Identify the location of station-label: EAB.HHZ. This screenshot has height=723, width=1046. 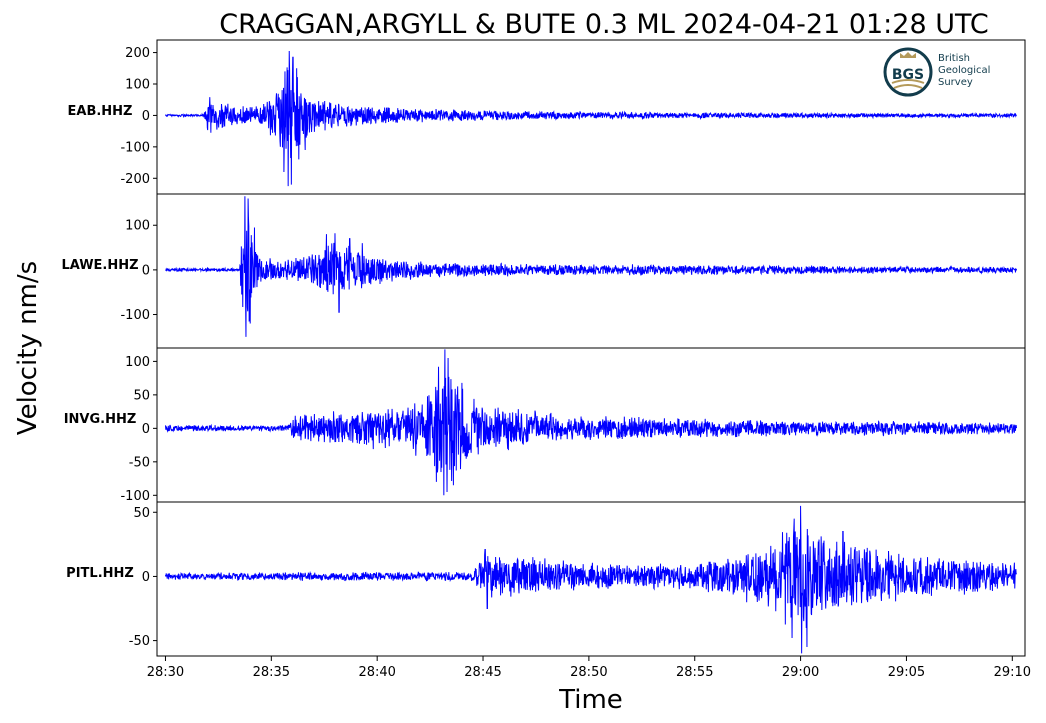
(100, 111).